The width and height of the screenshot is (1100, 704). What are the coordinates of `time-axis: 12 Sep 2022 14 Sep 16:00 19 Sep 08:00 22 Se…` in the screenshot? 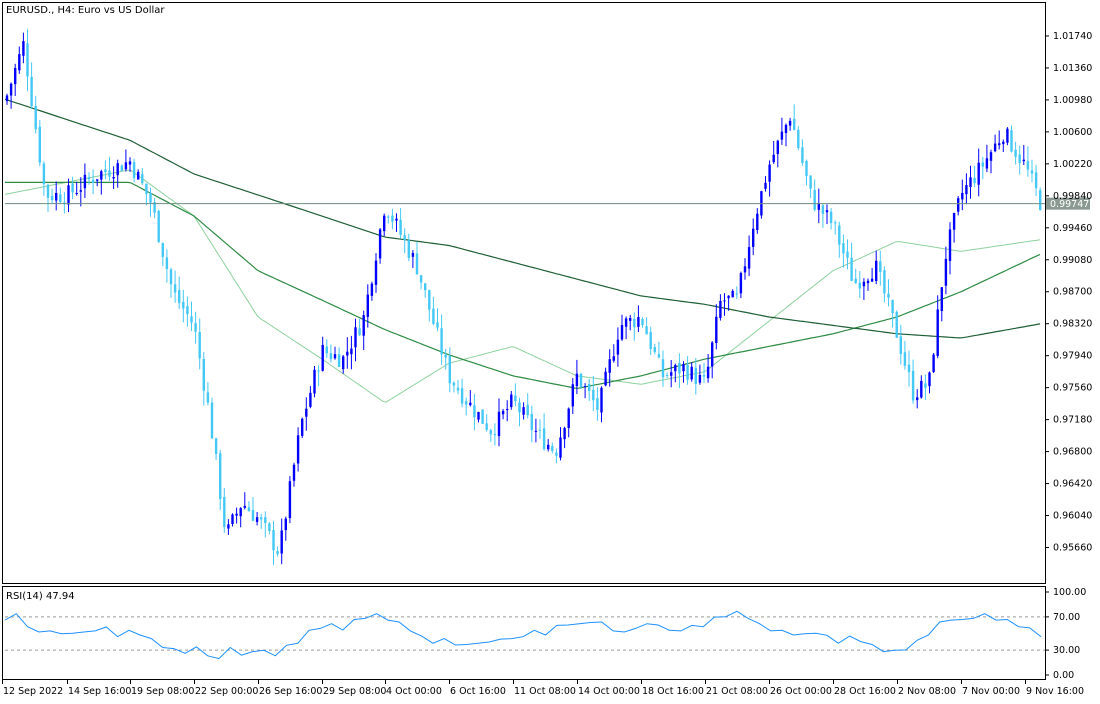 It's located at (543, 688).